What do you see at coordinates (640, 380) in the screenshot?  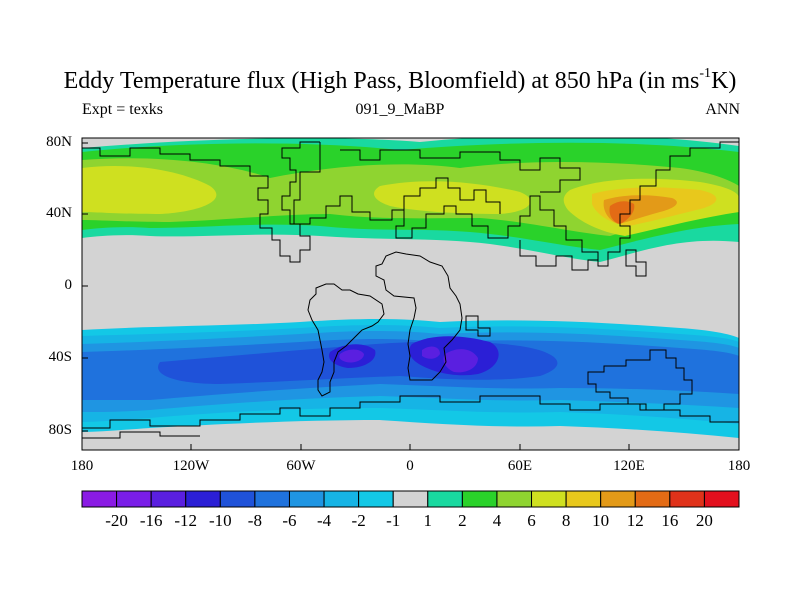 I see `coast-australia` at bounding box center [640, 380].